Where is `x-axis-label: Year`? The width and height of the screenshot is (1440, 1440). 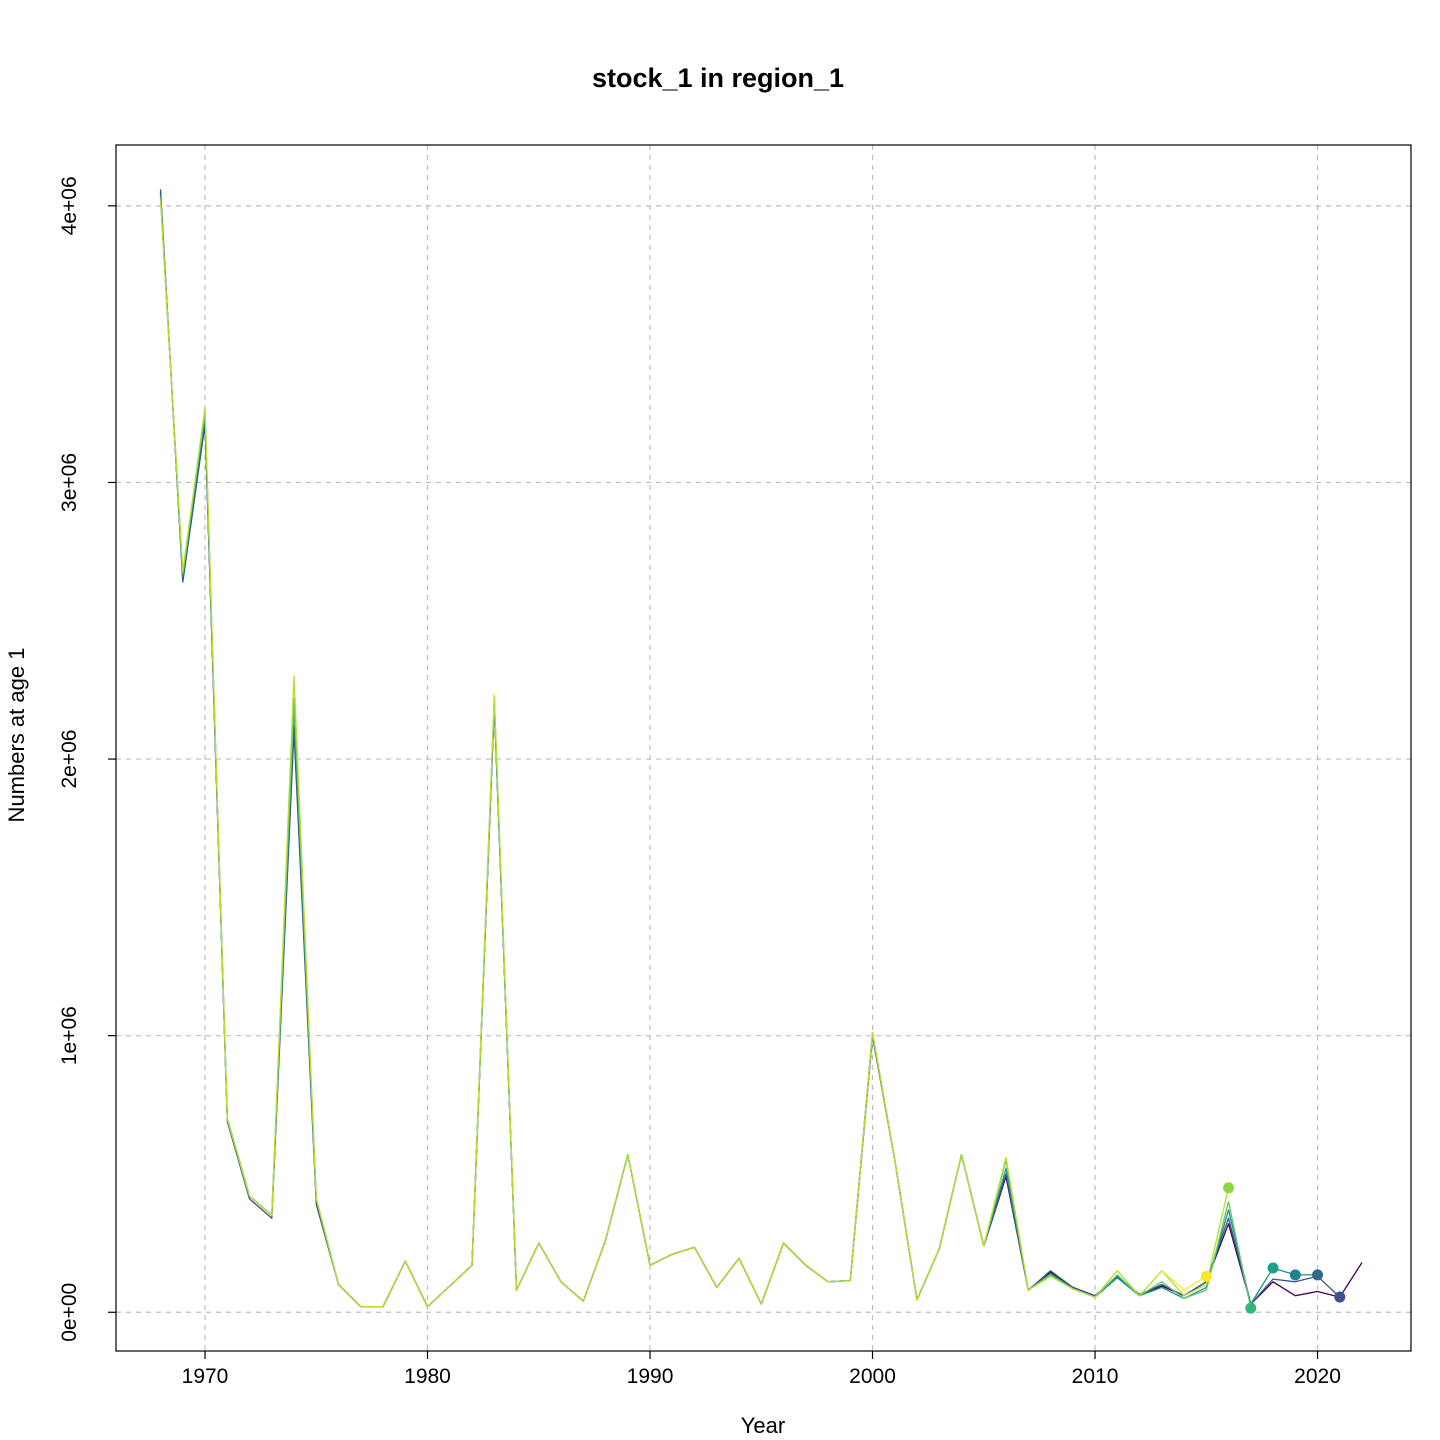
x-axis-label: Year is located at coordinates (763, 1425).